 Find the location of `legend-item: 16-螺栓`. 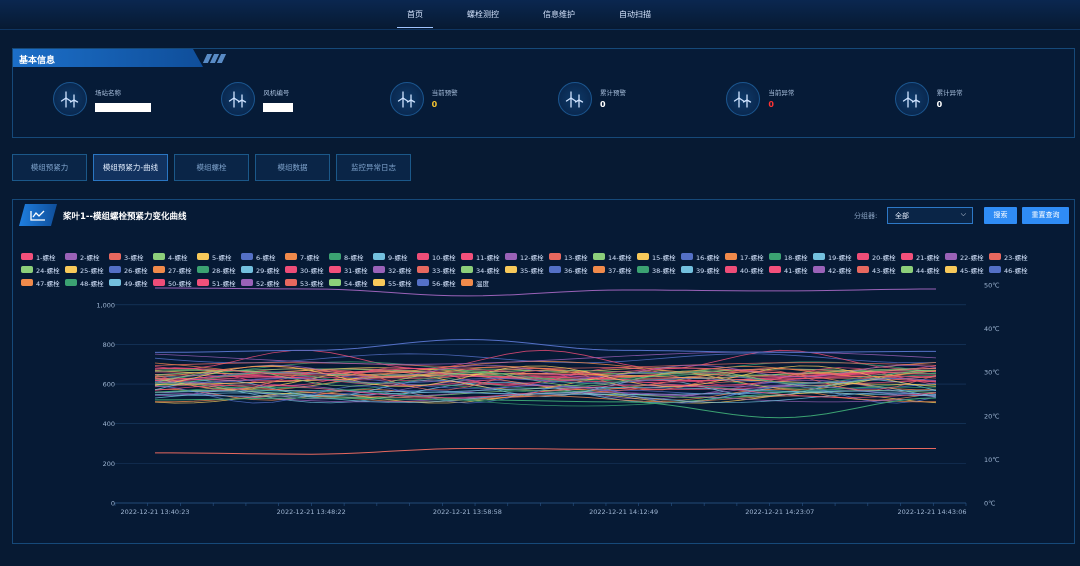

legend-item: 16-螺栓 is located at coordinates (701, 257).